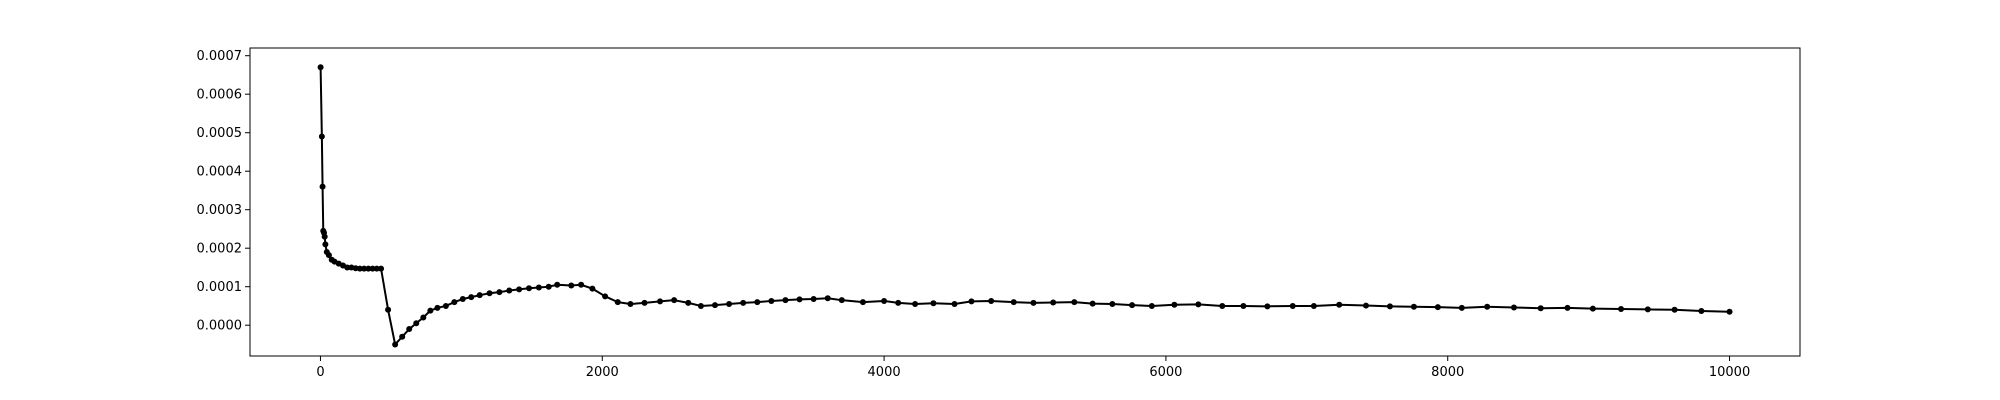  Describe the element at coordinates (1447, 372) in the screenshot. I see `x-tick-label: 8000` at that location.